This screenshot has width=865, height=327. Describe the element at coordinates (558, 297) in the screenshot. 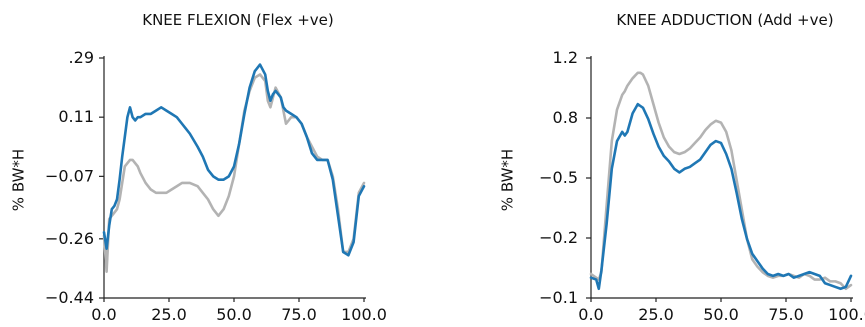

I see `y-tick-label: −0.1` at that location.